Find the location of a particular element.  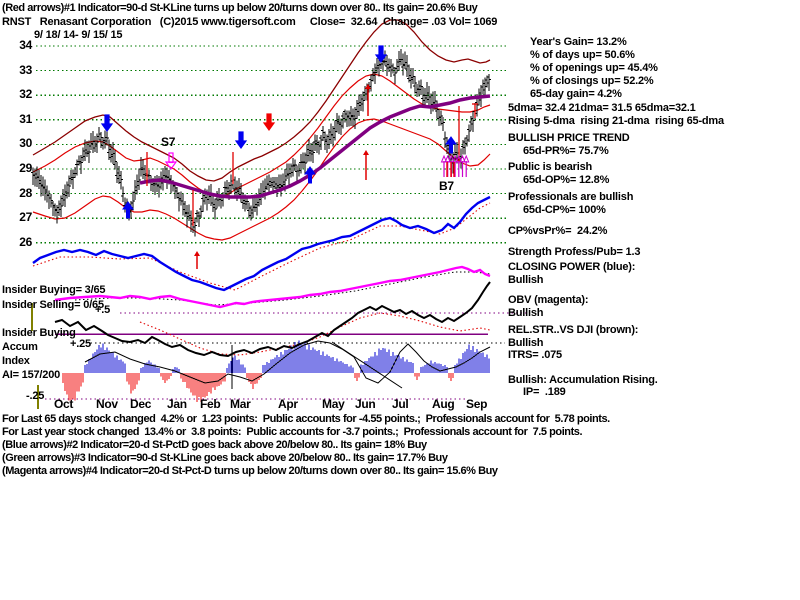

right_panel-13: CP%vsPr%= 24.2% is located at coordinates (558, 231).